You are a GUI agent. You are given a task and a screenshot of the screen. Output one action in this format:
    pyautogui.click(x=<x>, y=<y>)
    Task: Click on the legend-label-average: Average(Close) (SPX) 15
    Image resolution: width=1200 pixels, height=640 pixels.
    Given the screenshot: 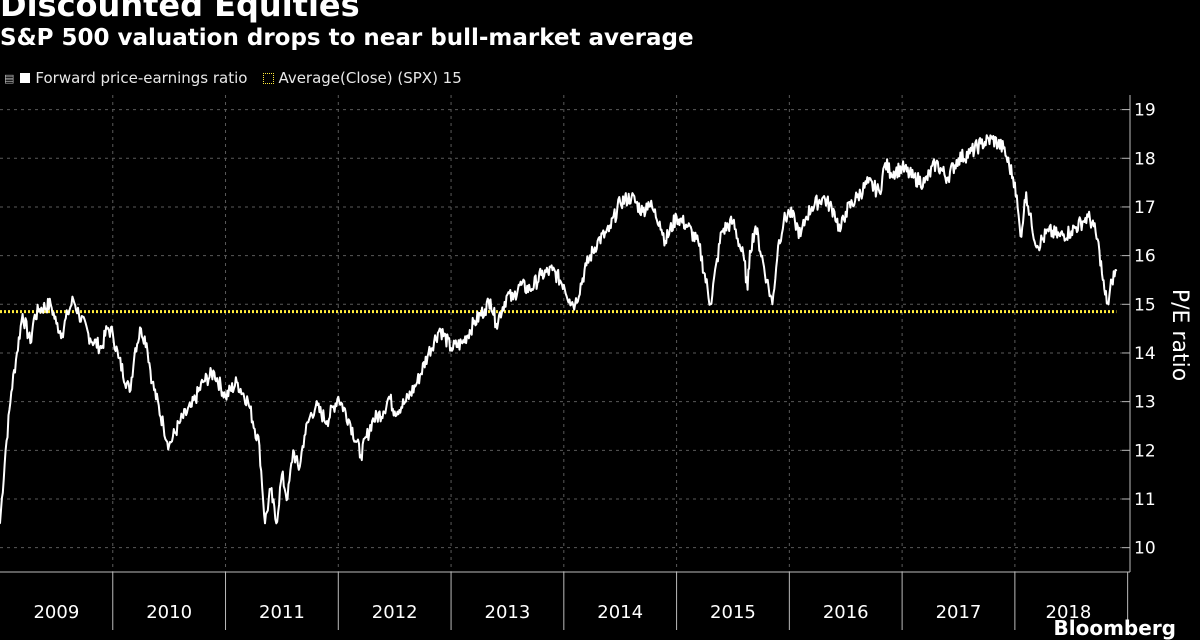 What is the action you would take?
    pyautogui.click(x=370, y=78)
    